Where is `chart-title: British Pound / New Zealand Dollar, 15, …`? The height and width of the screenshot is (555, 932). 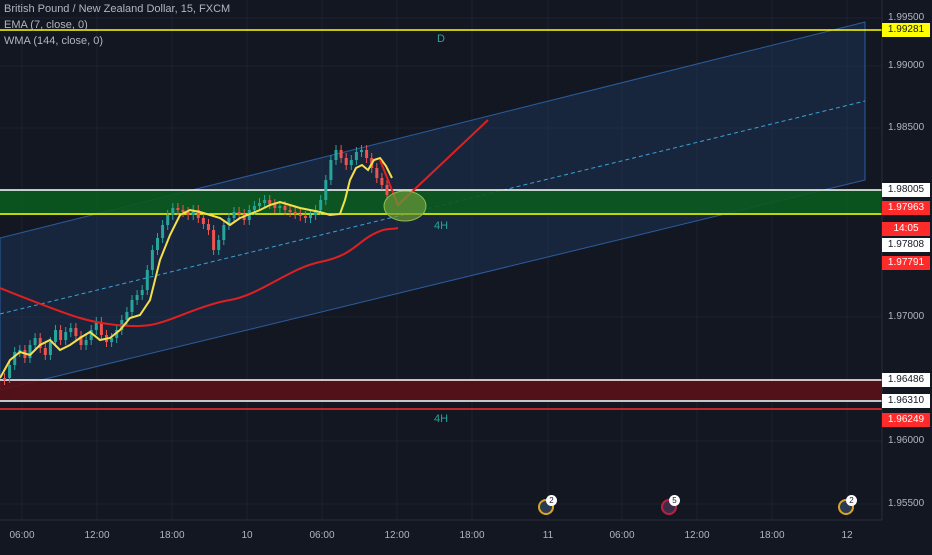 chart-title: British Pound / New Zealand Dollar, 15, … is located at coordinates (117, 9).